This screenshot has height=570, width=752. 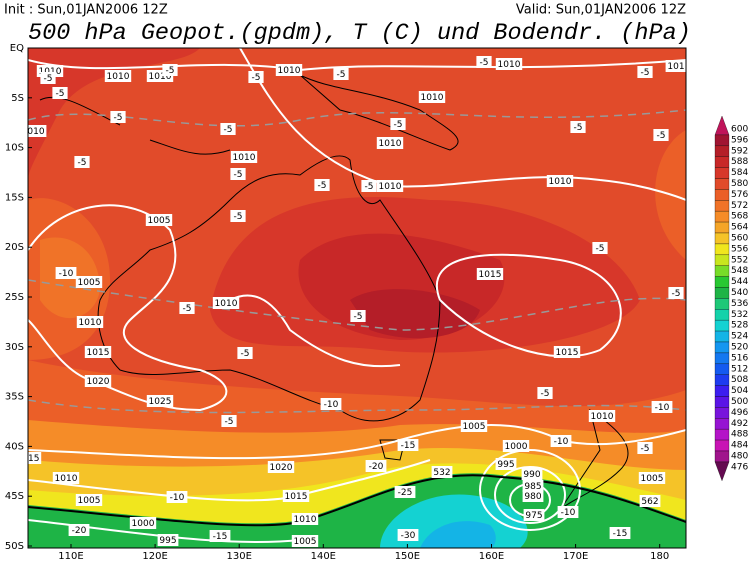 What do you see at coordinates (739, 457) in the screenshot?
I see `colorbar-label: 480` at bounding box center [739, 457].